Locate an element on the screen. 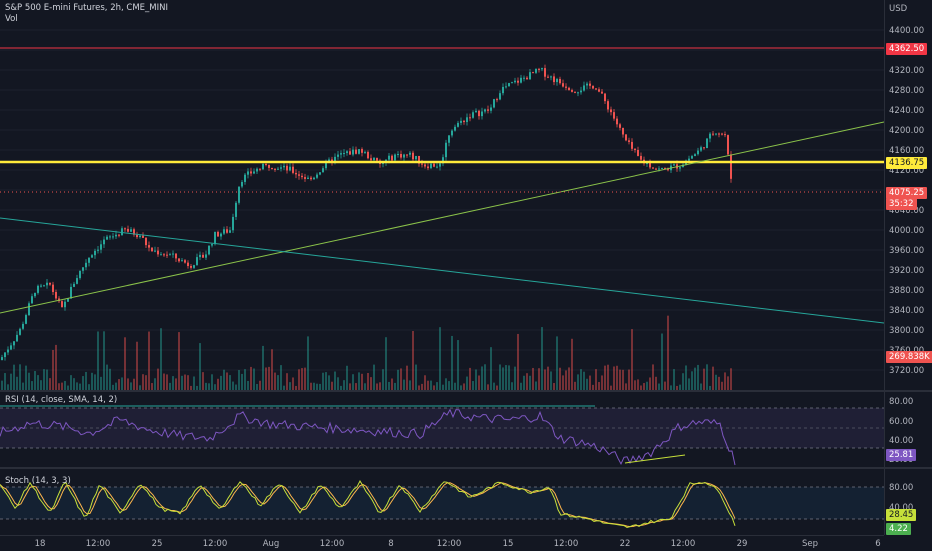 The height and width of the screenshot is (551, 932). price-tick: 3720.00 is located at coordinates (907, 371).